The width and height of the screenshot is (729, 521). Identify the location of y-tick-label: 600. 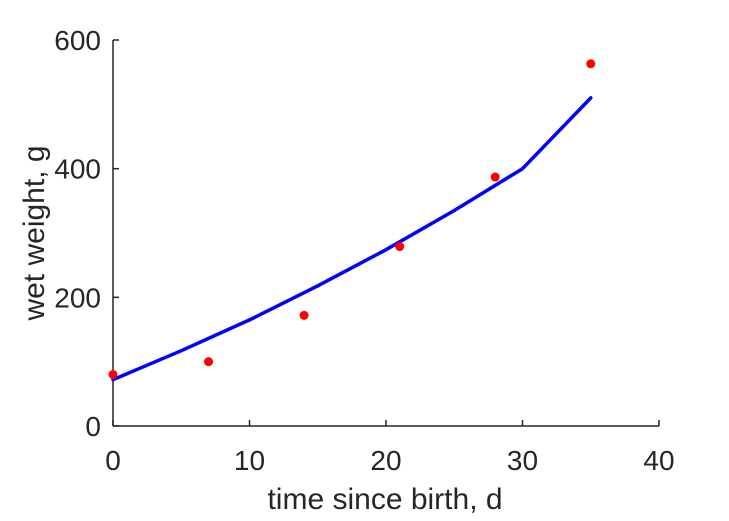
(77, 40).